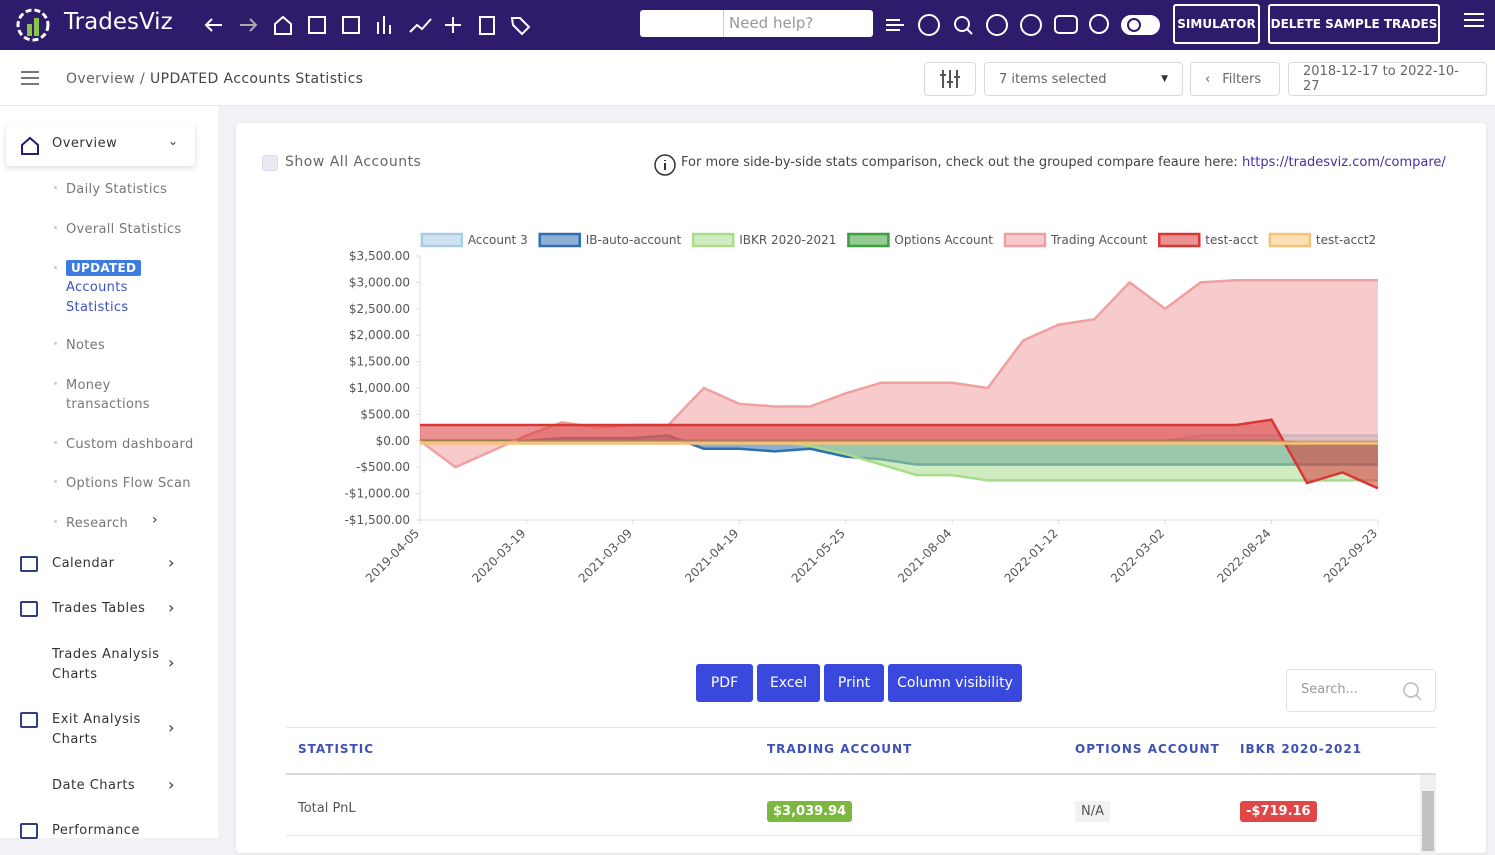 The image size is (1495, 855). Describe the element at coordinates (1301, 749) in the screenshot. I see `table-header: IBKR 2020-2021` at that location.